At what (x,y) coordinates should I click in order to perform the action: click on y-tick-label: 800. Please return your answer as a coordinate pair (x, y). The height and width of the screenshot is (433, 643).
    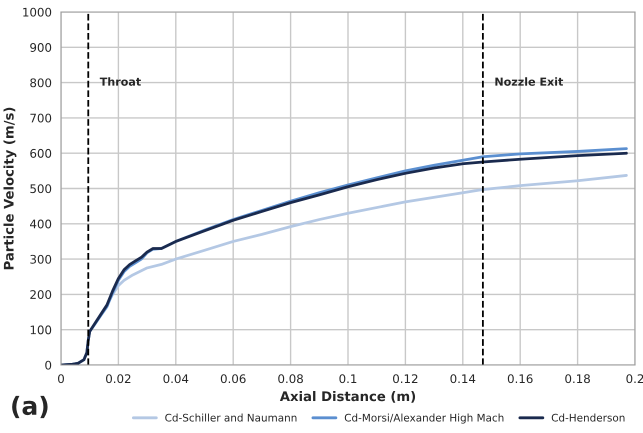
    Looking at the image, I should click on (41, 83).